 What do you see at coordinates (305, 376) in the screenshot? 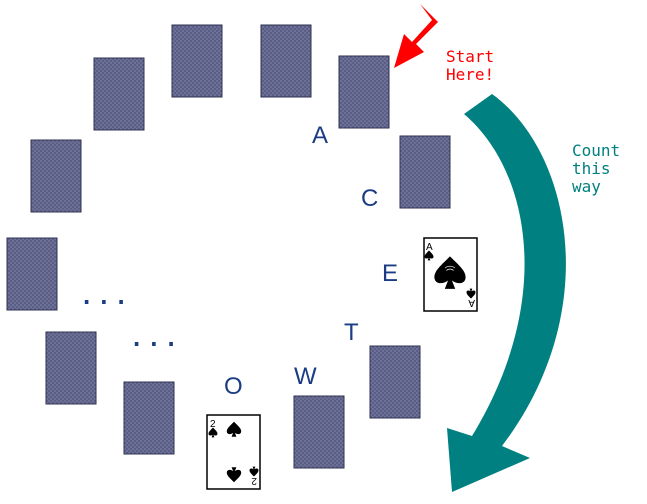
I see `letter-w: W` at bounding box center [305, 376].